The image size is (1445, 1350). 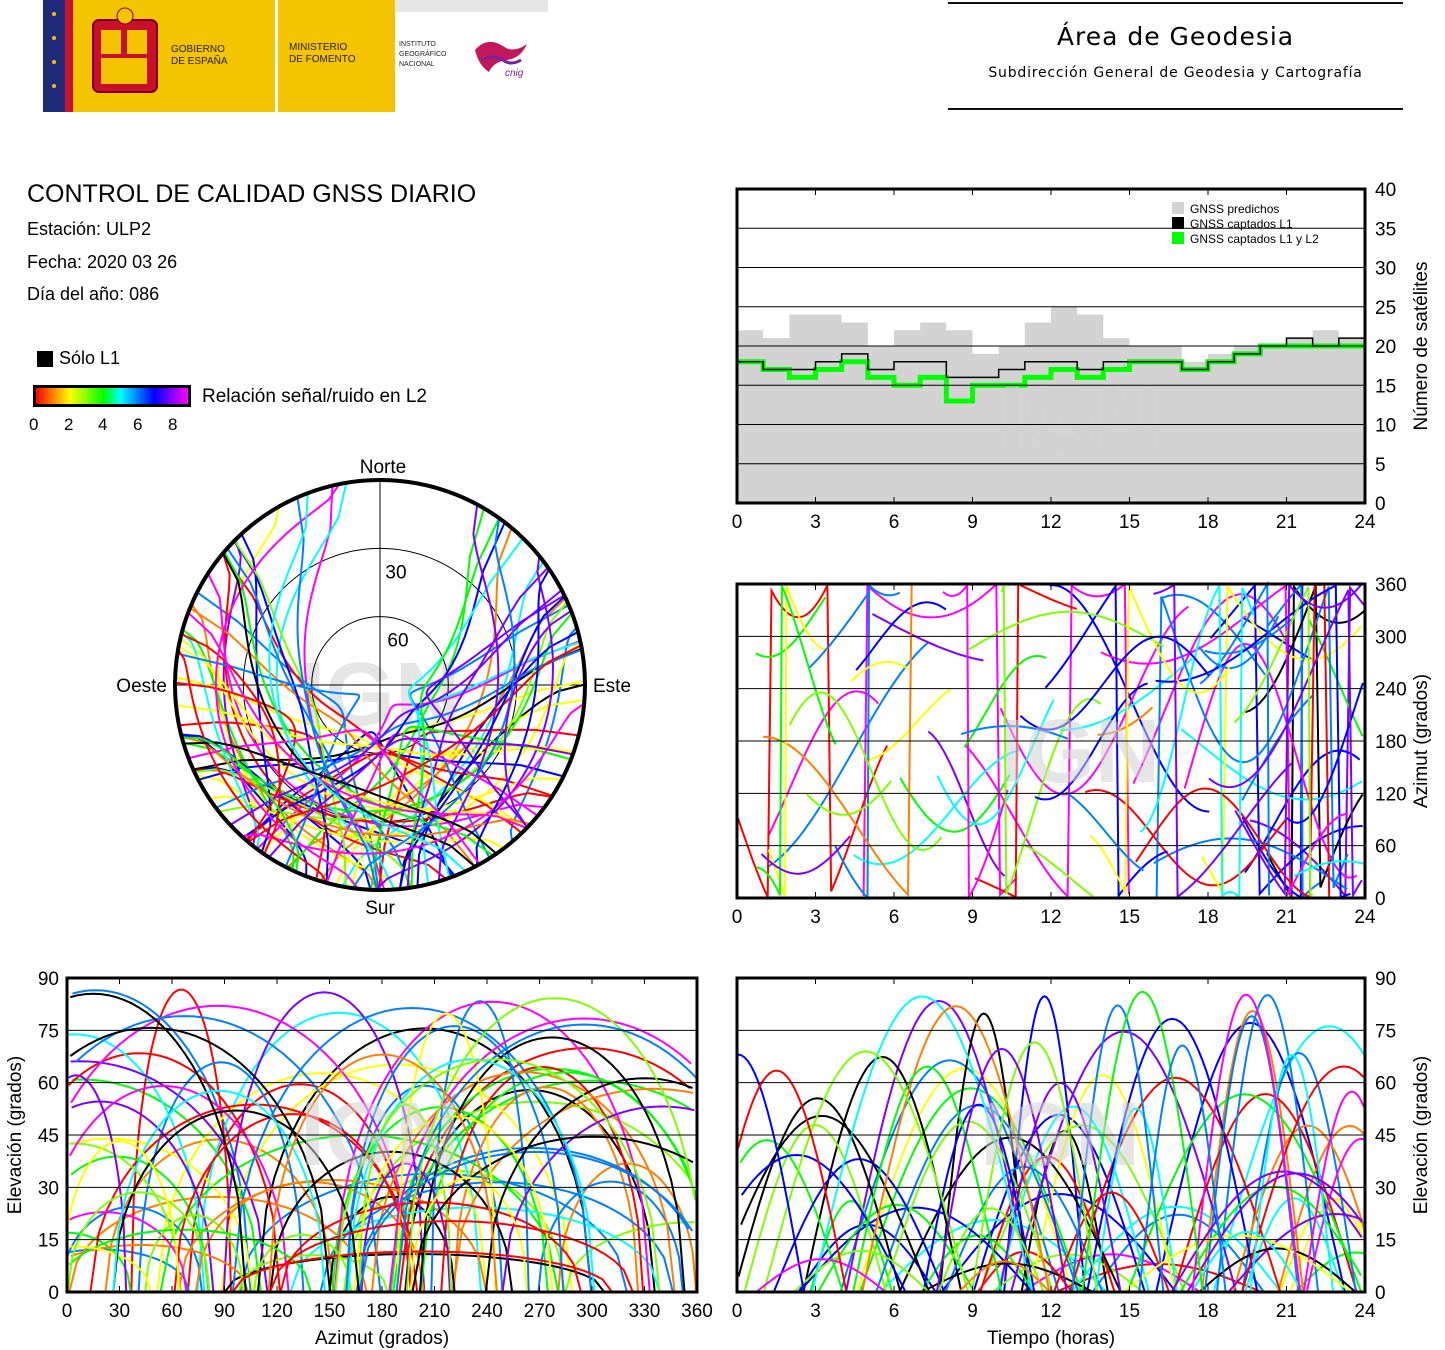 I want to click on x-axis-label: Tiempo (horas), so click(x=1051, y=1338).